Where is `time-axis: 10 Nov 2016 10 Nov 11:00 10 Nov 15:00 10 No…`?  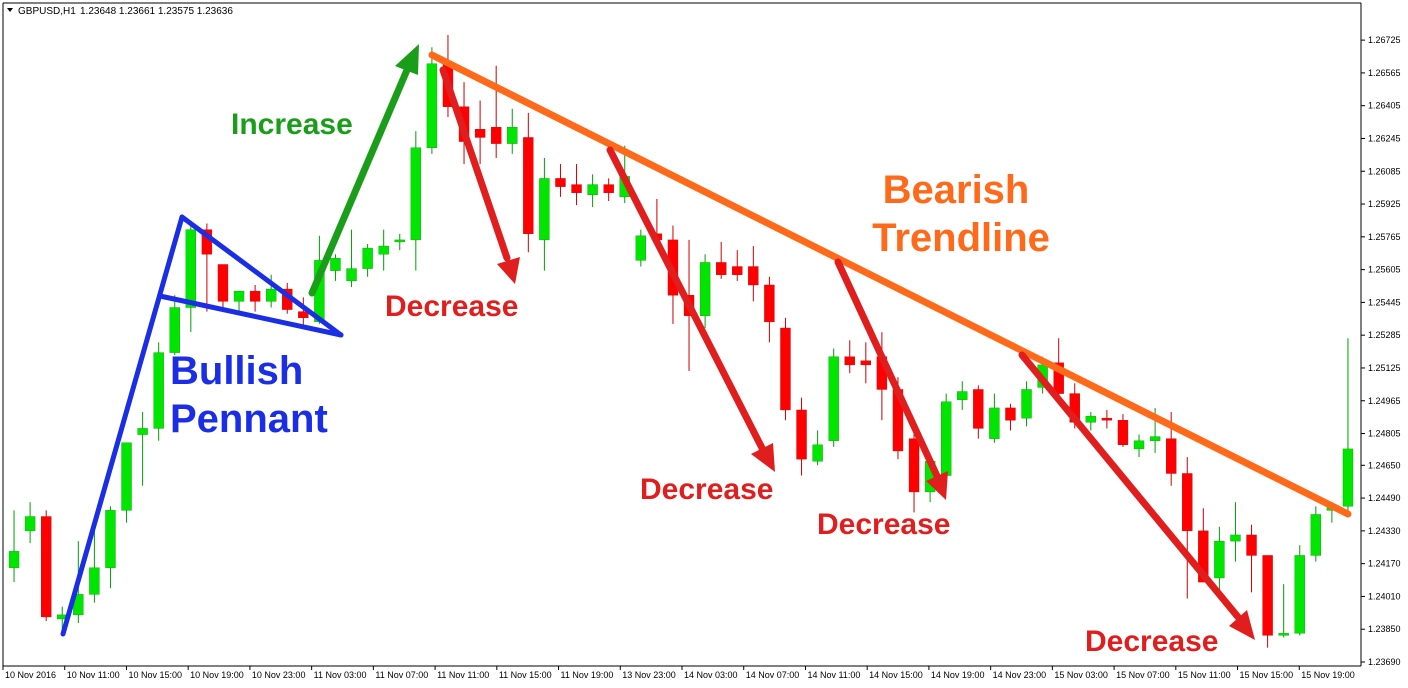
time-axis: 10 Nov 2016 10 Nov 11:00 10 Nov 15:00 10 No… is located at coordinates (678, 673).